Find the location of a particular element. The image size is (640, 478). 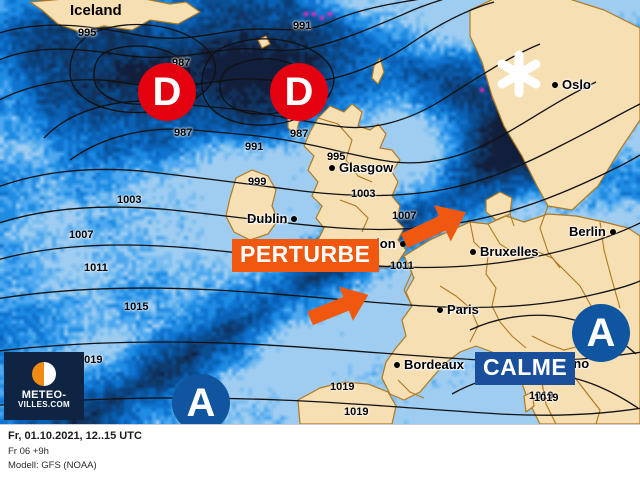

callout-text: PERTURBE is located at coordinates (305, 254).